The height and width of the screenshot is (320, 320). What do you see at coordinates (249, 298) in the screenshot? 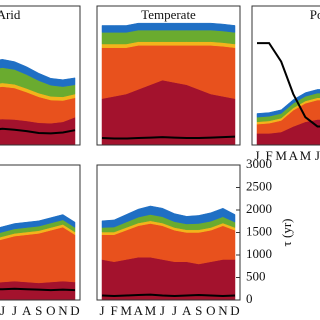
I see `y-tick-label: 0` at bounding box center [249, 298].